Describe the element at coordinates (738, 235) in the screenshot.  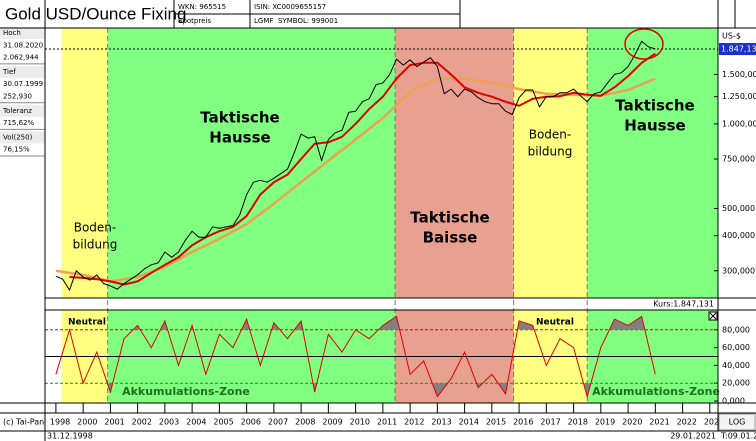
I see `y-tick-label: 400,000` at that location.